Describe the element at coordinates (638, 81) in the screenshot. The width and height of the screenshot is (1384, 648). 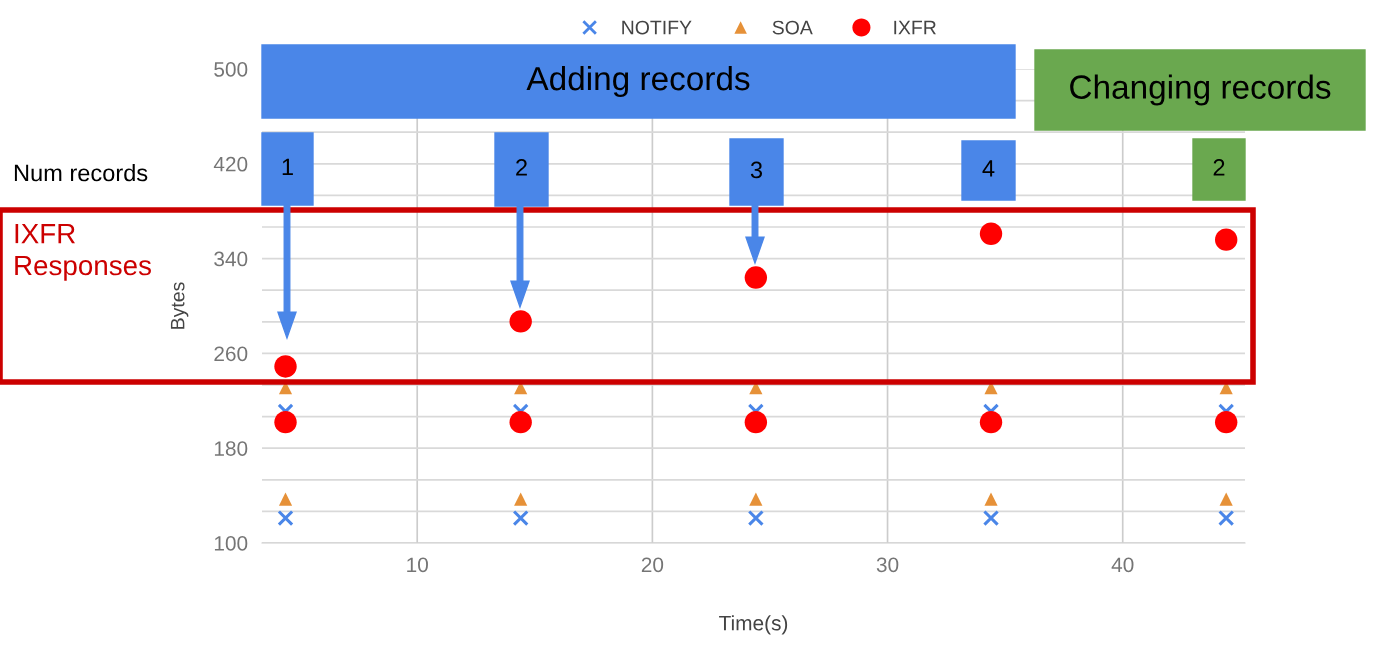
I see `annotation: Adding records` at that location.